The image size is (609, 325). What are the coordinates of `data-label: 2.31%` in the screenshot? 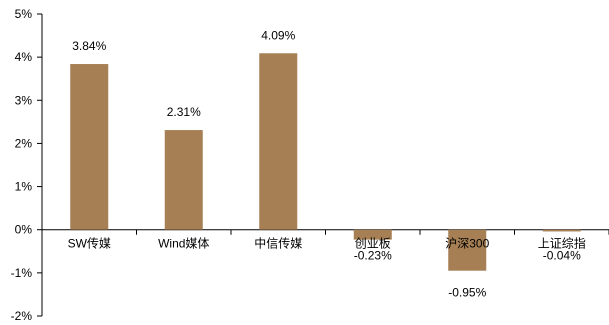 It's located at (184, 112).